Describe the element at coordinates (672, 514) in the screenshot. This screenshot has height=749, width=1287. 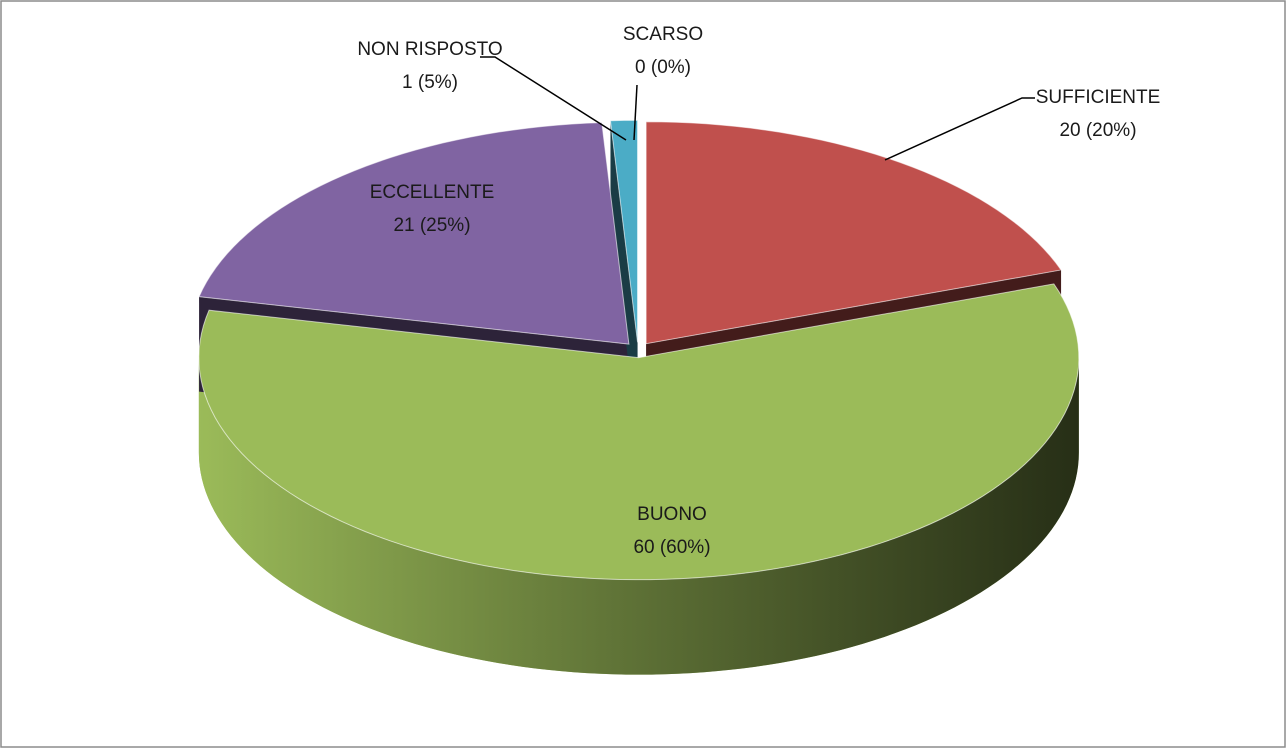
I see `slice-label-name: BUONO` at that location.